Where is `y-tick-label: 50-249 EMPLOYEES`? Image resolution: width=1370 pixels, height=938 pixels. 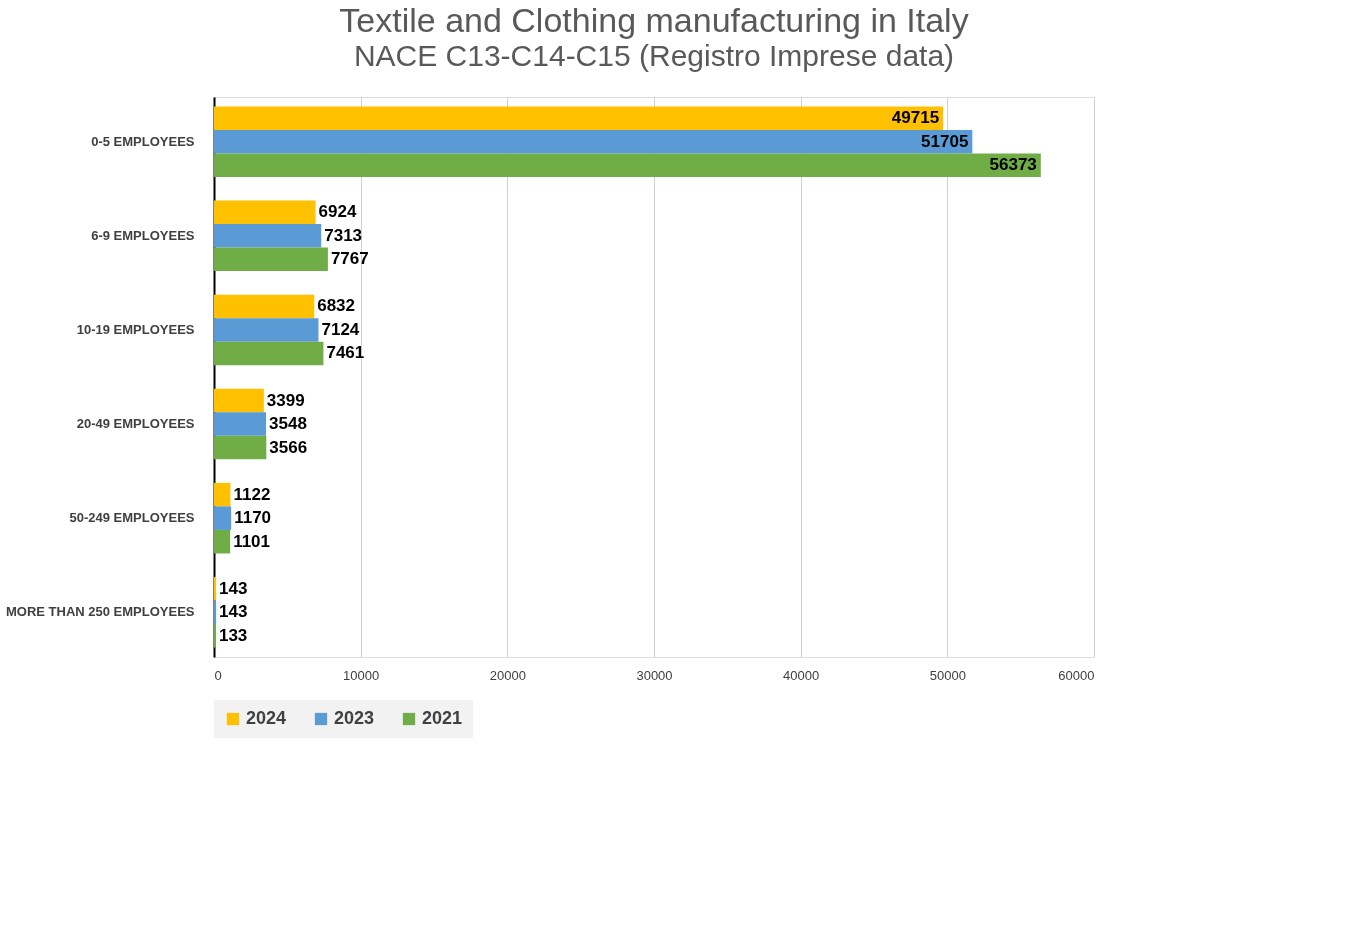 y-tick-label: 50-249 EMPLOYEES is located at coordinates (132, 518).